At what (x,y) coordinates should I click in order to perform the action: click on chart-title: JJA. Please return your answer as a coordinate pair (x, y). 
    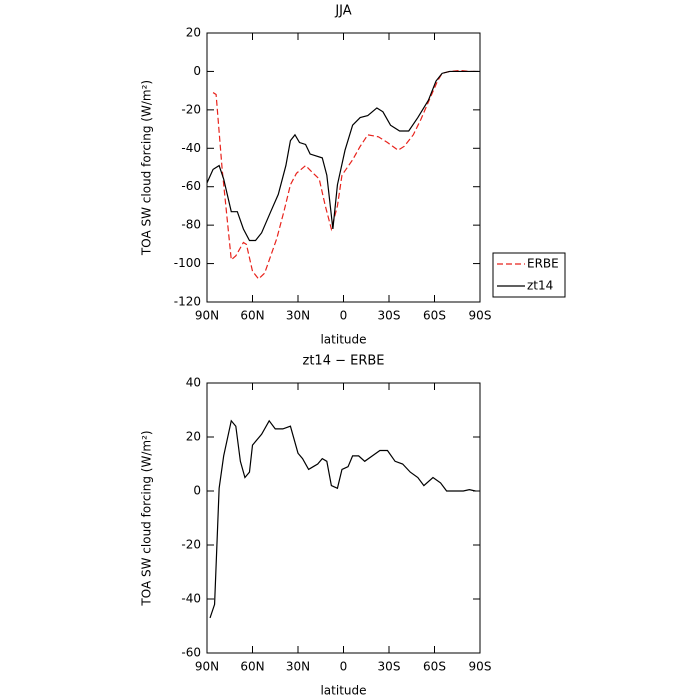
    Looking at the image, I should click on (342, 11).